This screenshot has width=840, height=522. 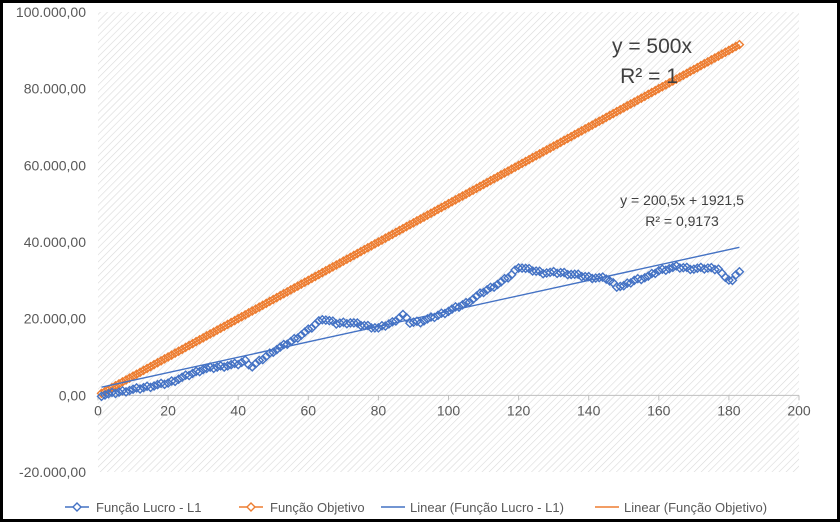 I want to click on legend-item-linear-objetivo: Linear (Função Objetivo), so click(x=681, y=507).